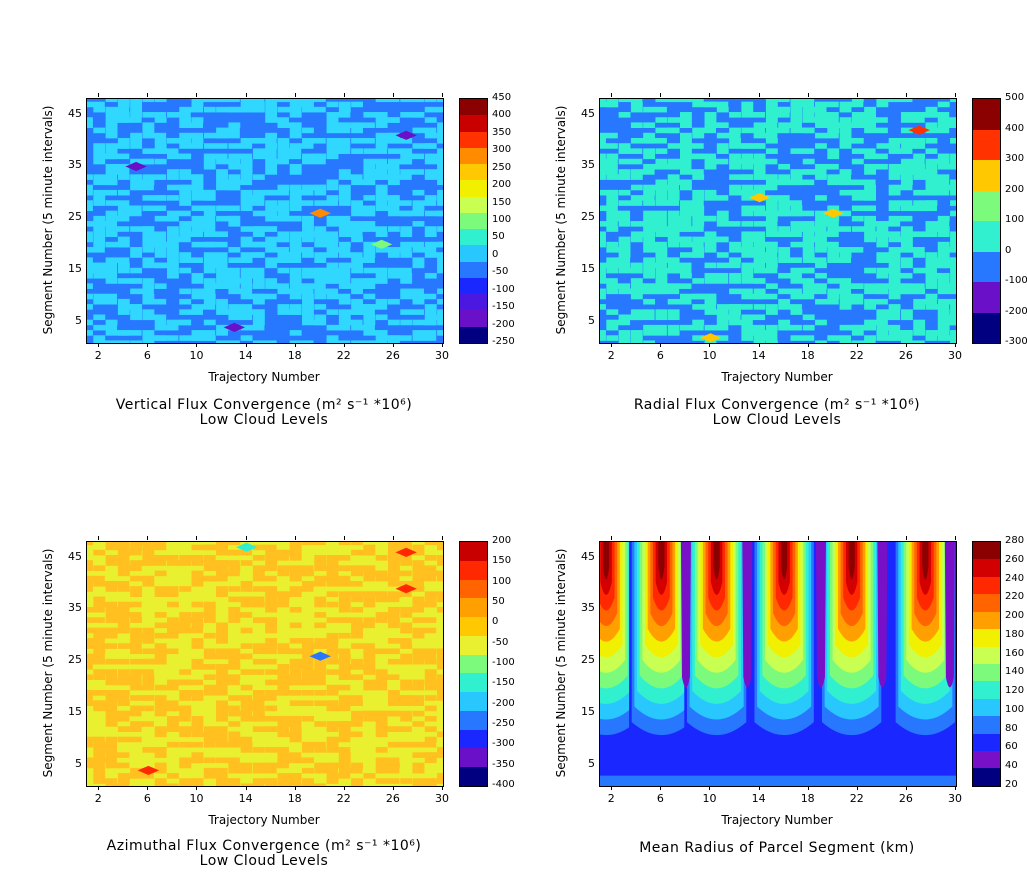  Describe the element at coordinates (473, 664) in the screenshot. I see `colorbar` at that location.